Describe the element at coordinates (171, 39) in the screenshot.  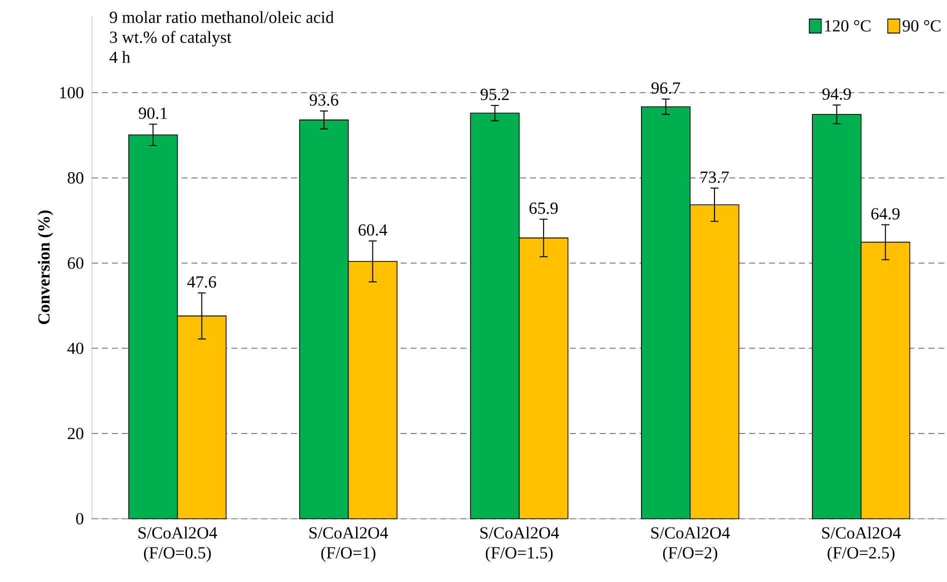
I see `annotation: 3 wt.% of catalyst` at that location.